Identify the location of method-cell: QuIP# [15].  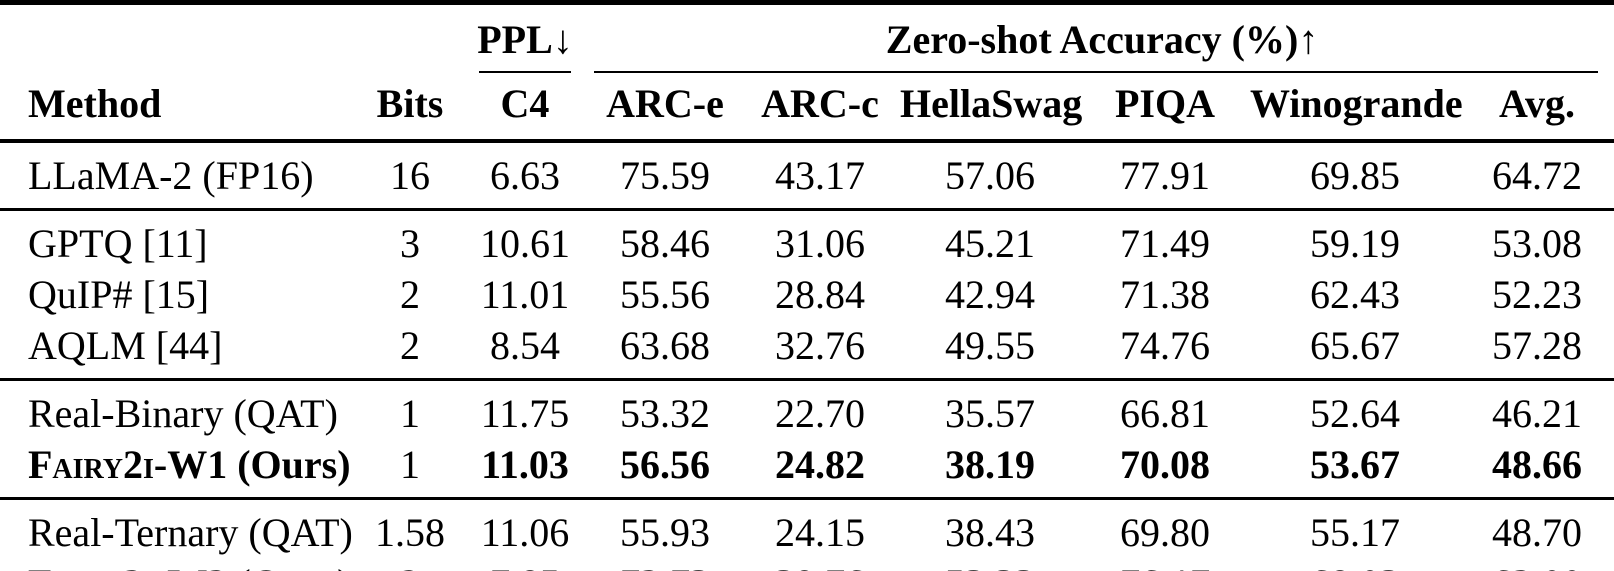
(180, 294).